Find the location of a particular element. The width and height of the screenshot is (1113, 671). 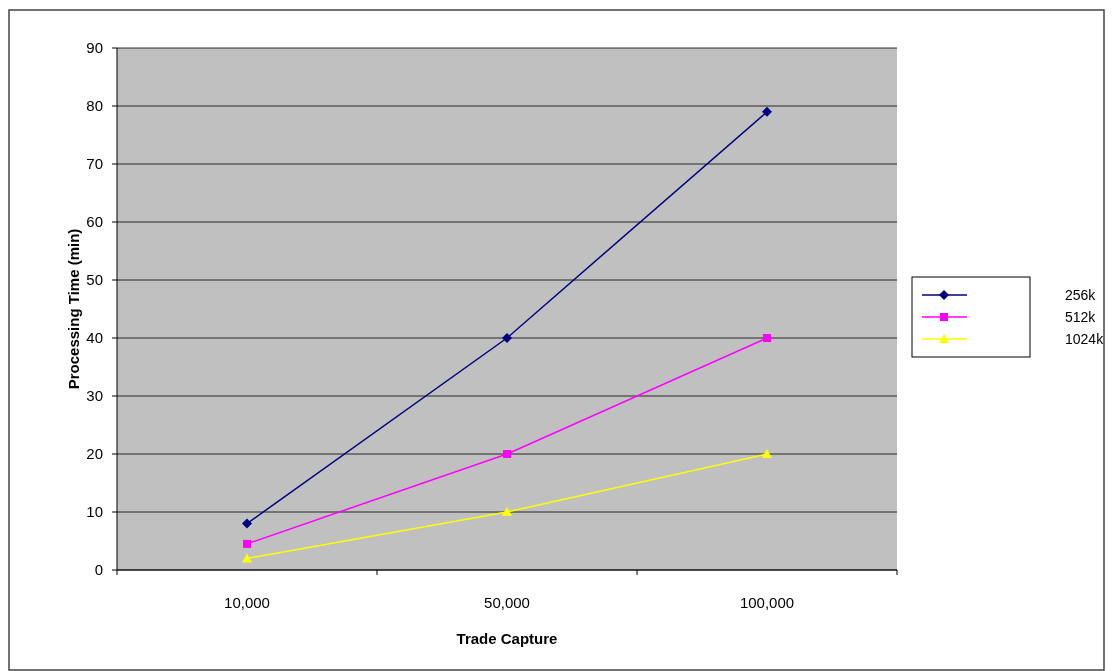

y-tick-label: 20 is located at coordinates (94, 454).